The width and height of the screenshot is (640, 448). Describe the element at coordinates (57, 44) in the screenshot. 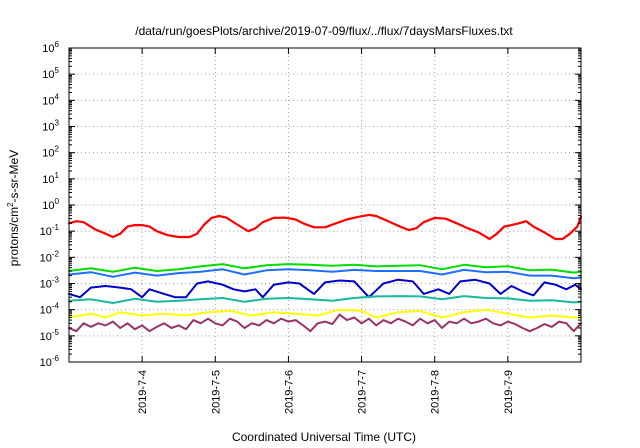

I see `y-tick-label-exponent: 6` at that location.